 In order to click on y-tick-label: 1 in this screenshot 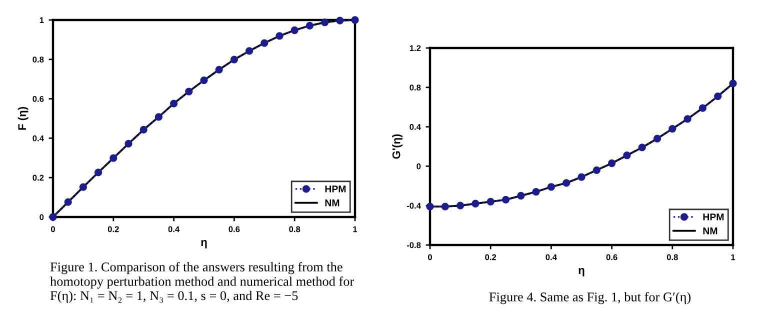, I will do `click(42, 20)`.